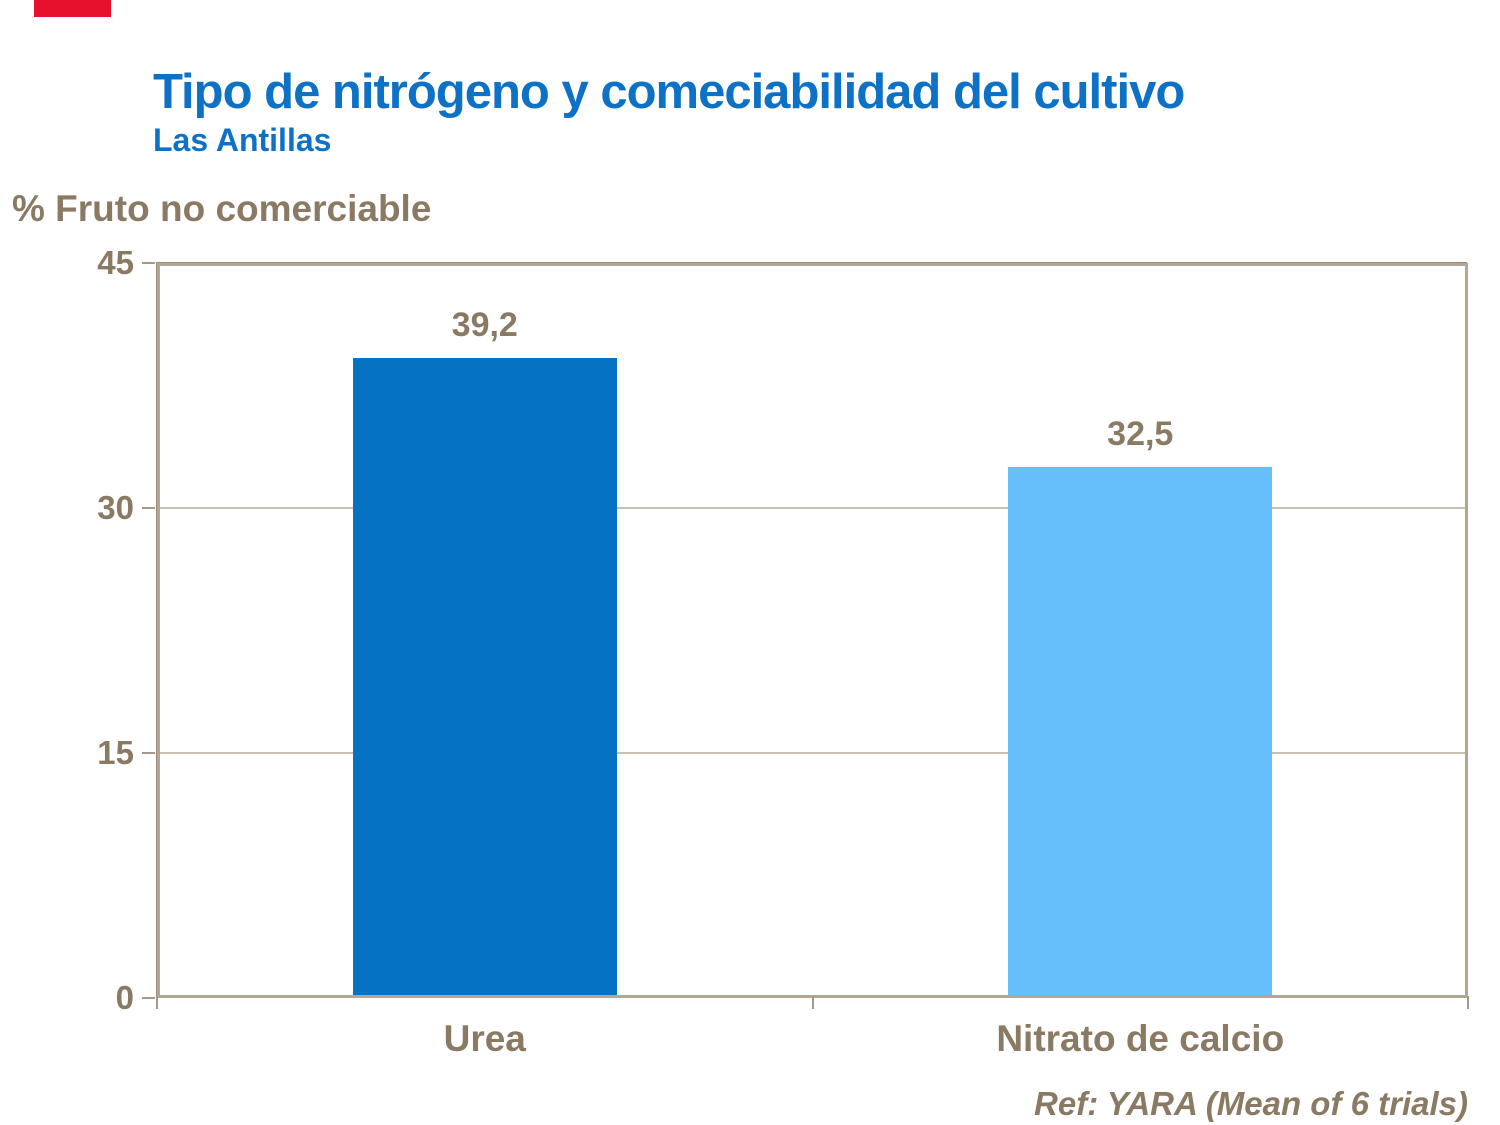 This screenshot has width=1500, height=1125. I want to click on bar-value-label: 39,2, so click(484, 324).